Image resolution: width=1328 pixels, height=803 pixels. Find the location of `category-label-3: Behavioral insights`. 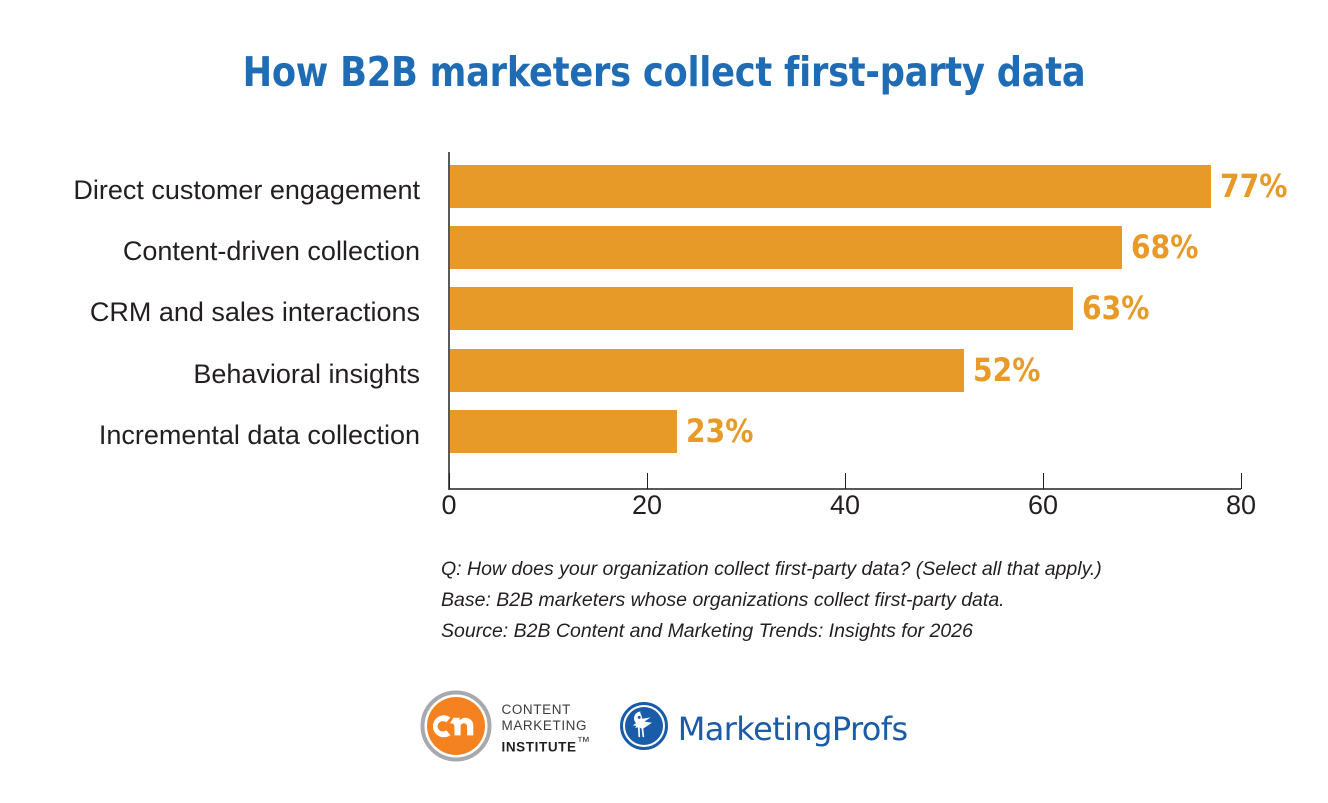

category-label-3: Behavioral insights is located at coordinates (306, 374).